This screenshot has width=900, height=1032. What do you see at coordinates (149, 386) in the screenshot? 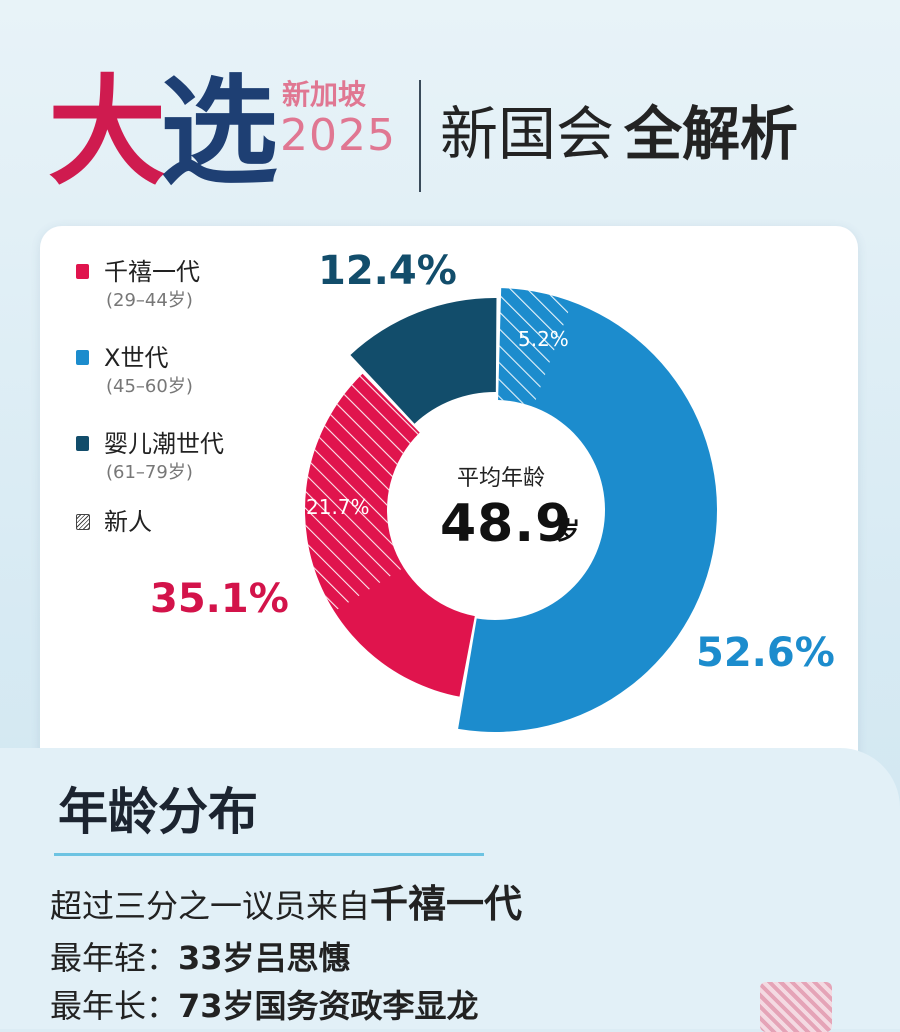
I see `legend-range: (45–60岁)` at bounding box center [149, 386].